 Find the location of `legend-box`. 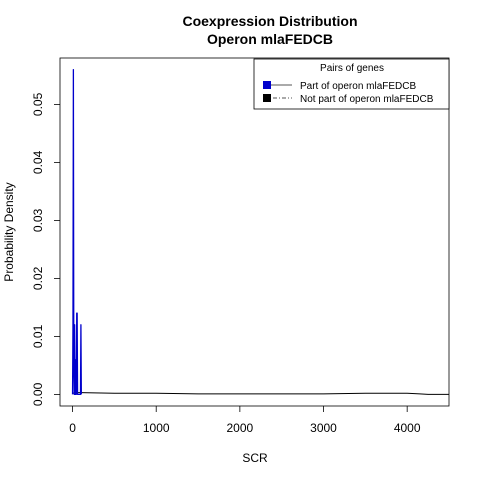

legend-box is located at coordinates (351, 84).